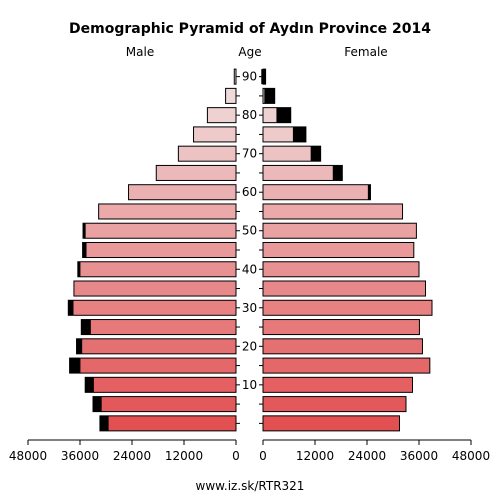 The width and height of the screenshot is (500, 500). Describe the element at coordinates (184, 456) in the screenshot. I see `male-axis-tick-label: 12000` at that location.